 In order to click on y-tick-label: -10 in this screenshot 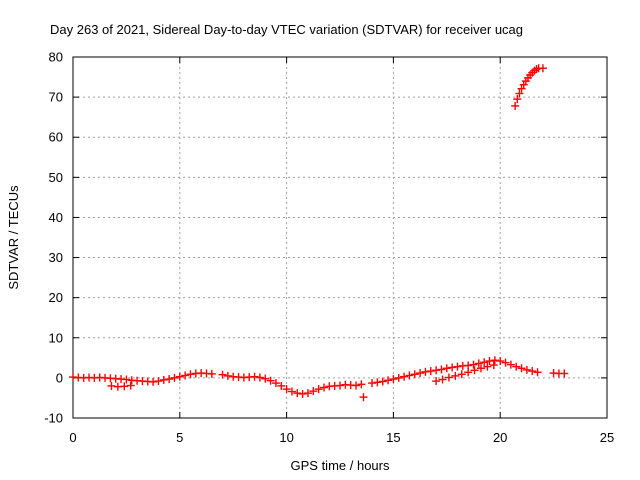, I will do `click(53, 418)`.